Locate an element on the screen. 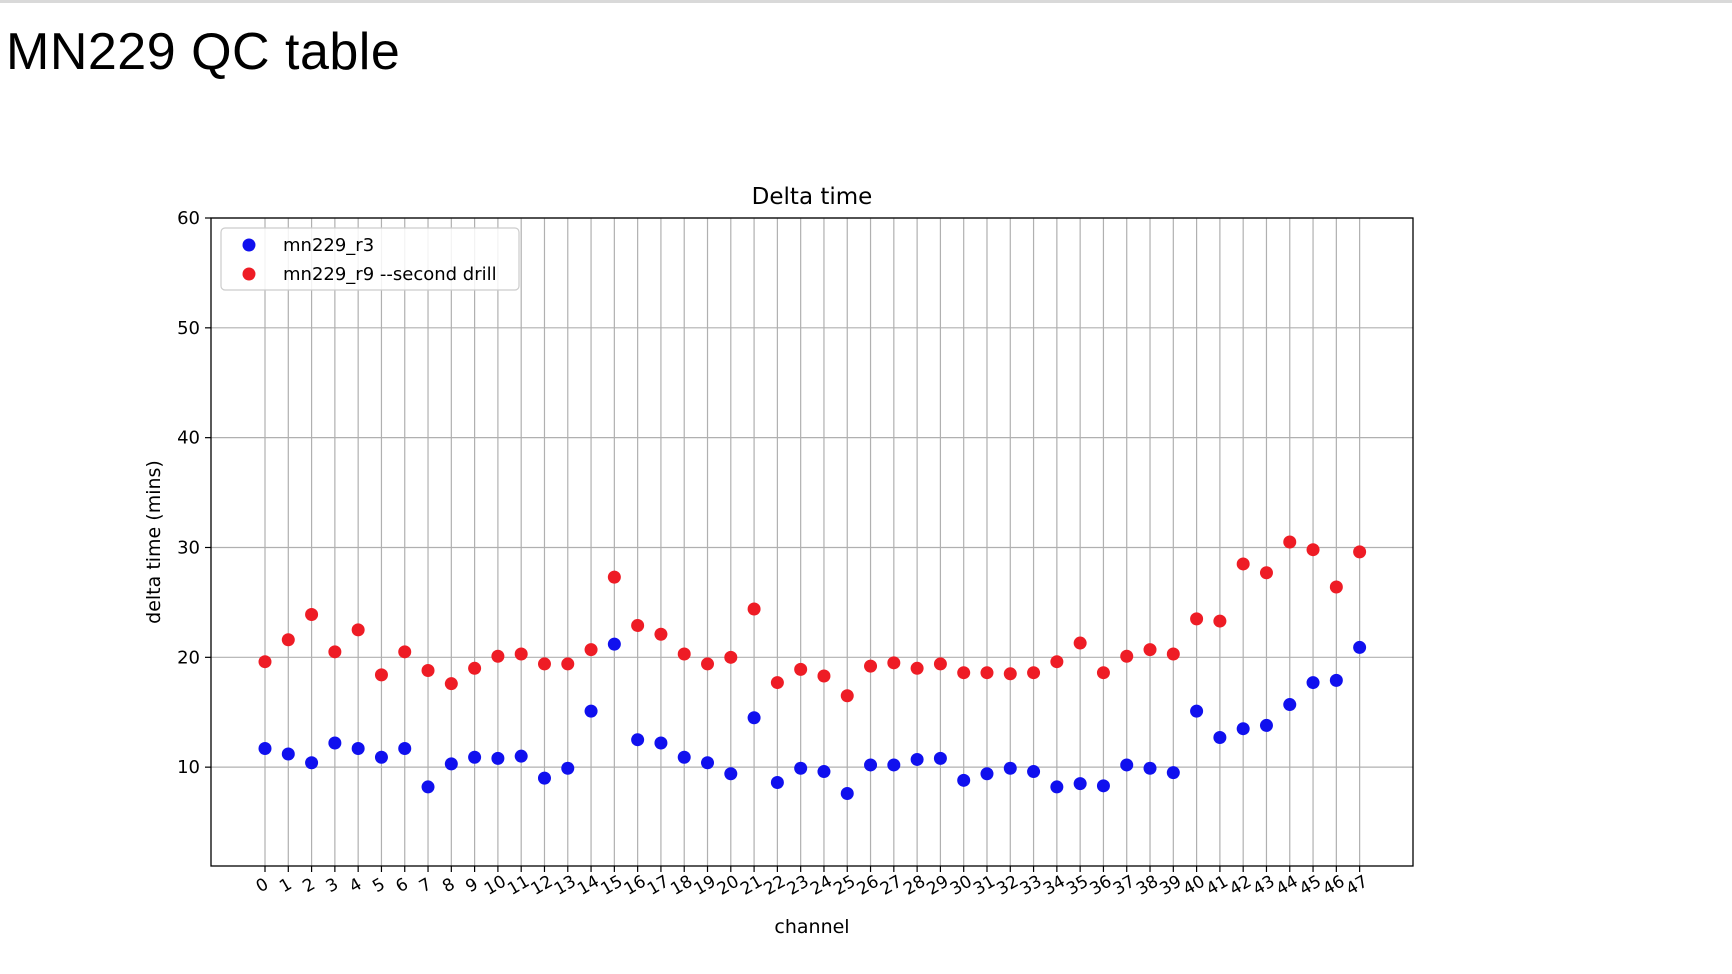  x-tick-label: 6 is located at coordinates (402, 885).